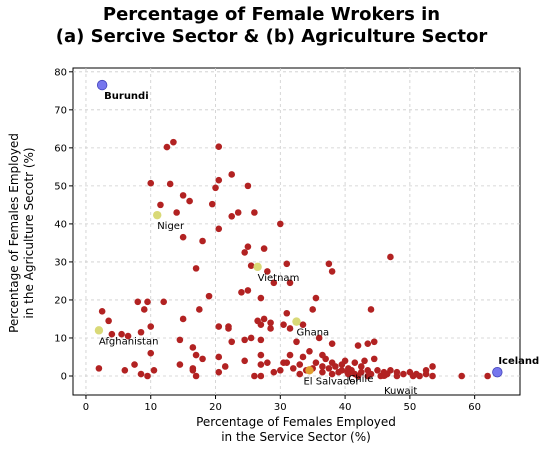  What do you see at coordinates (400, 391) in the screenshot?
I see `point-label: Kuwait` at bounding box center [400, 391].